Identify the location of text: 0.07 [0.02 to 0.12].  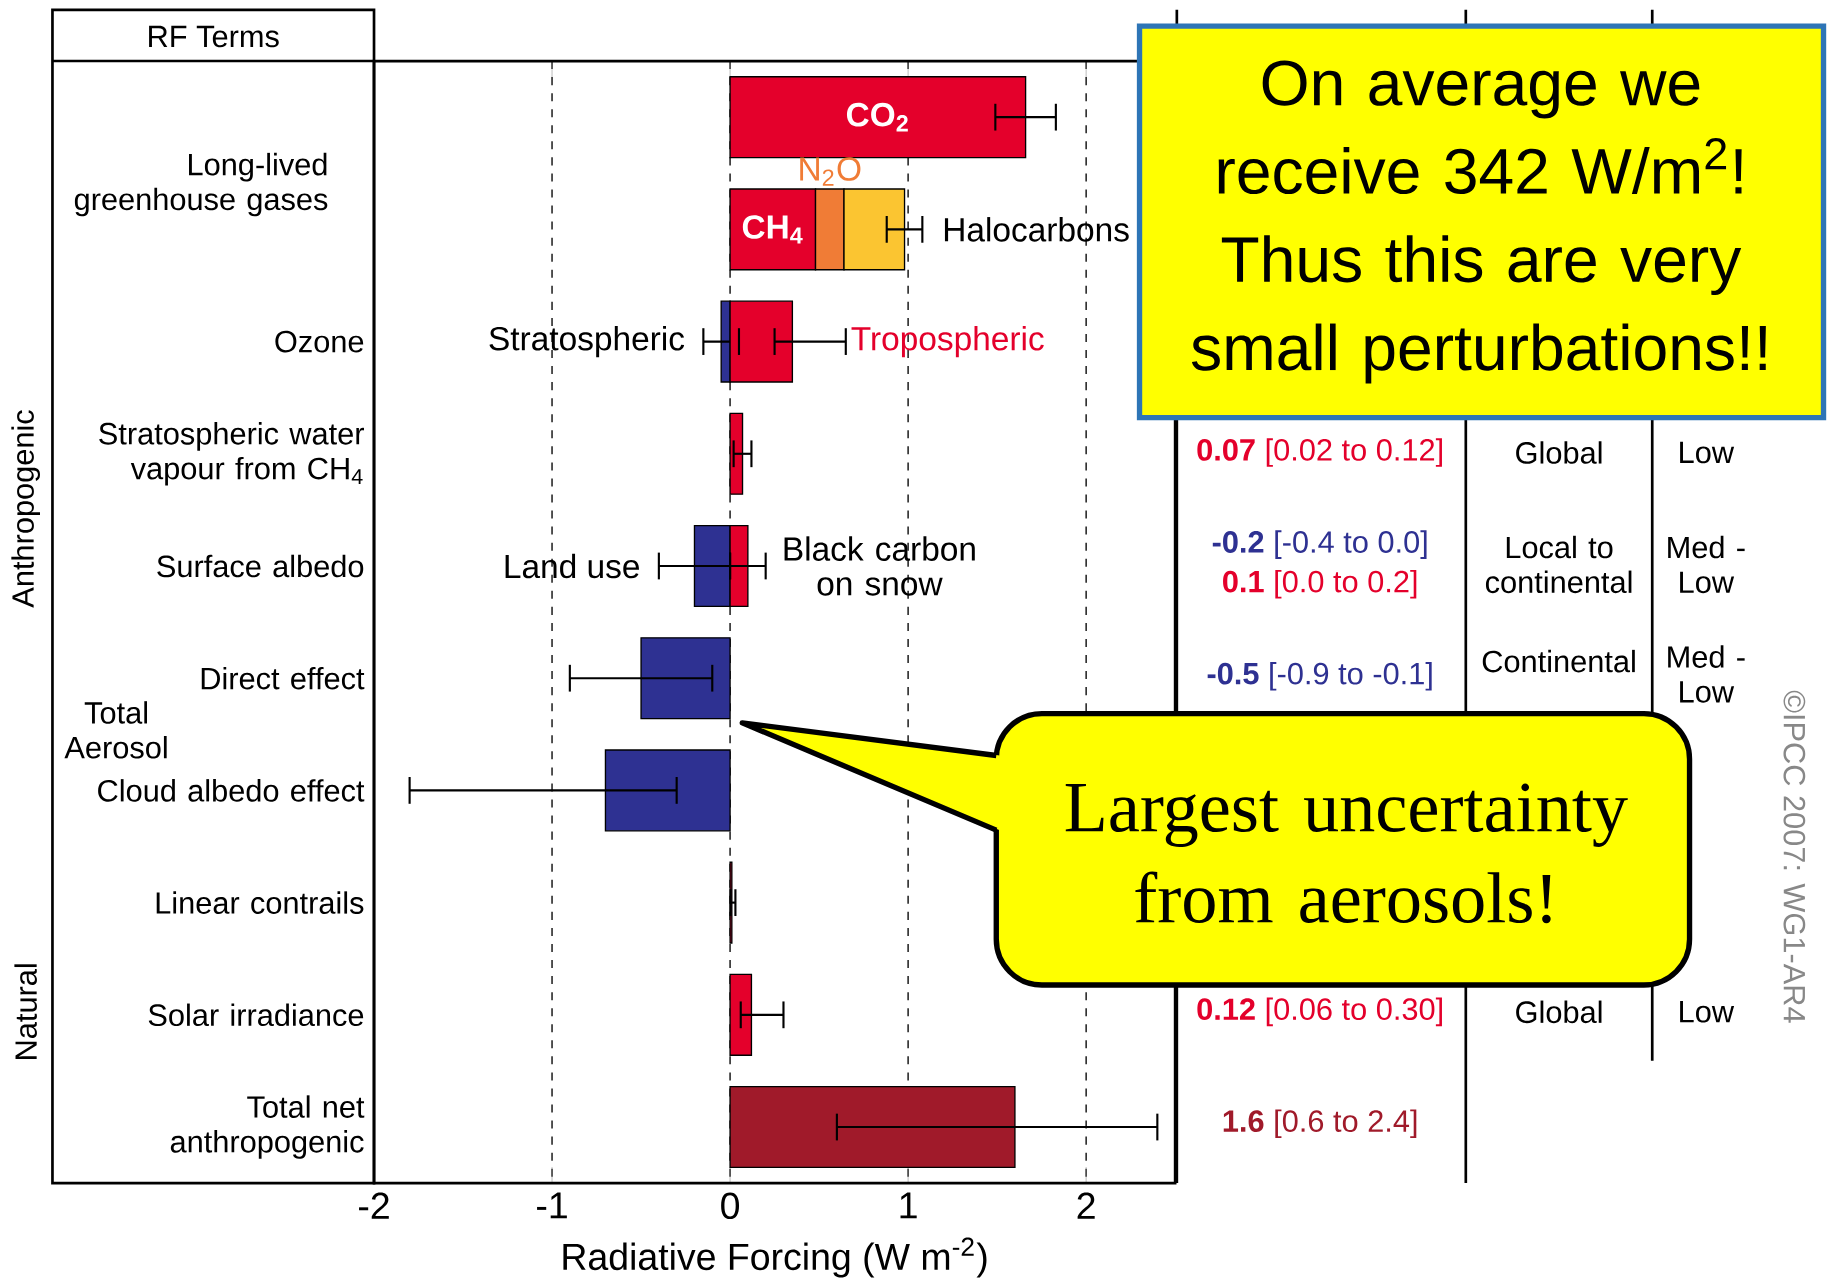
(1319, 452).